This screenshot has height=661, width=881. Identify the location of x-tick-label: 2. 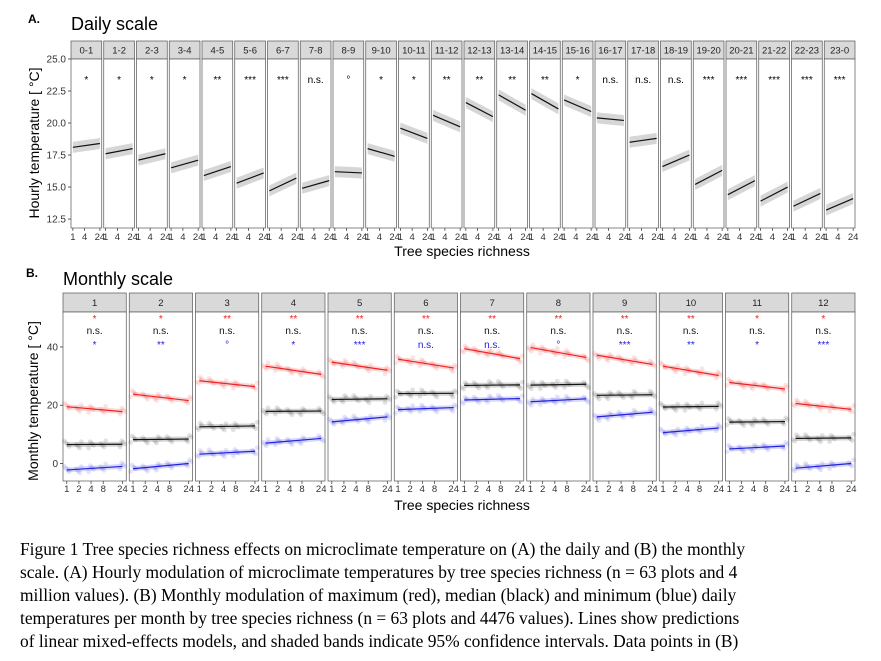
(675, 489).